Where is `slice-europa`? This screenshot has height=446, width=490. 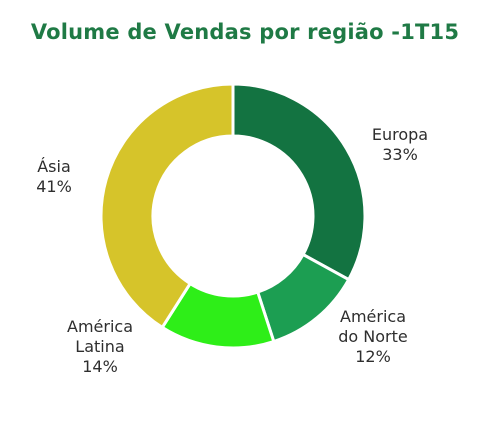 slice-europa is located at coordinates (299, 182).